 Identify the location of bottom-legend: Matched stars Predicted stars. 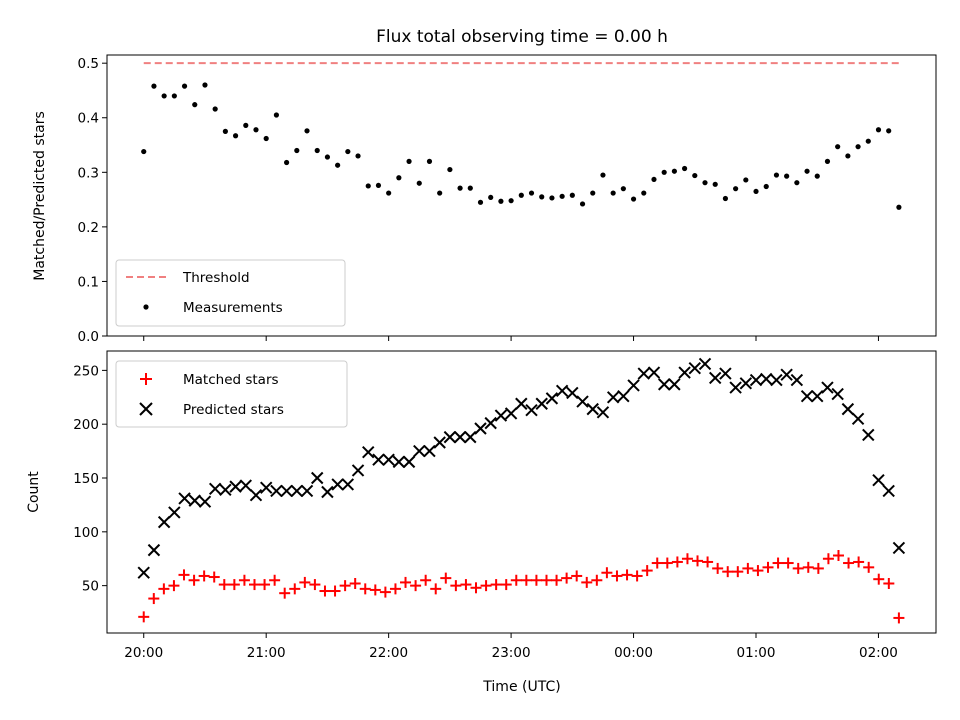
(231, 394).